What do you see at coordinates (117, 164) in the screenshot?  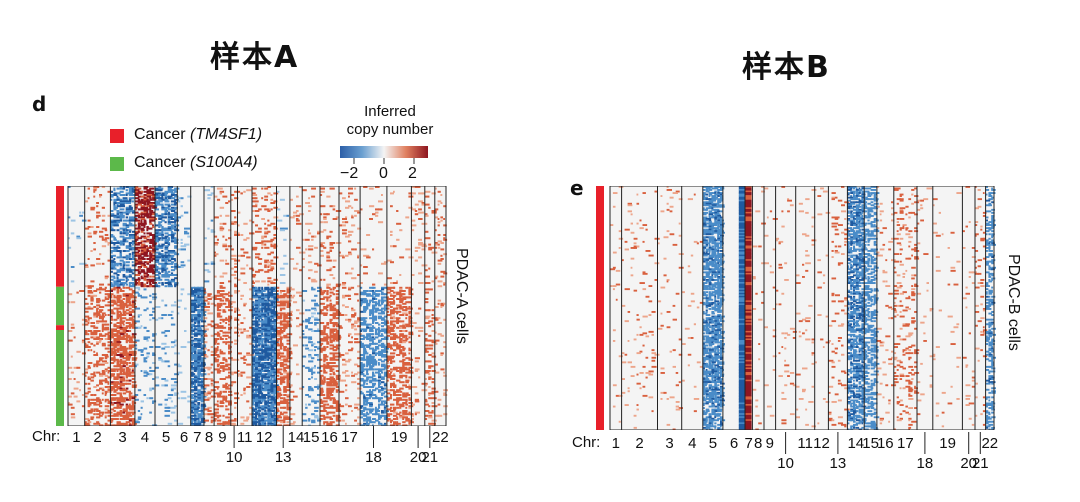 I see `legend-swatch-s100a4` at bounding box center [117, 164].